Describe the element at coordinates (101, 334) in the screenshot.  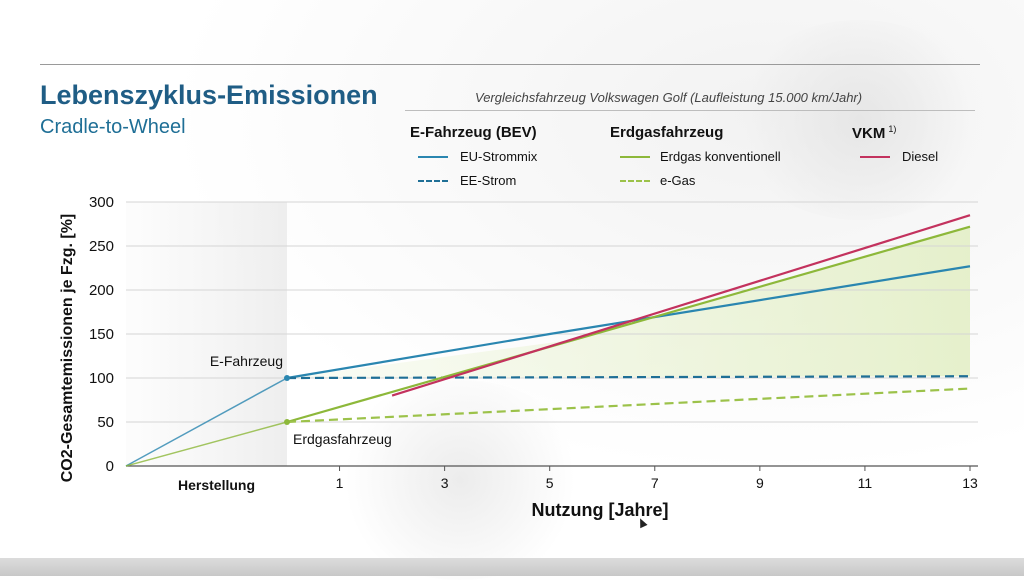
I see `y-tick-label: 150` at that location.